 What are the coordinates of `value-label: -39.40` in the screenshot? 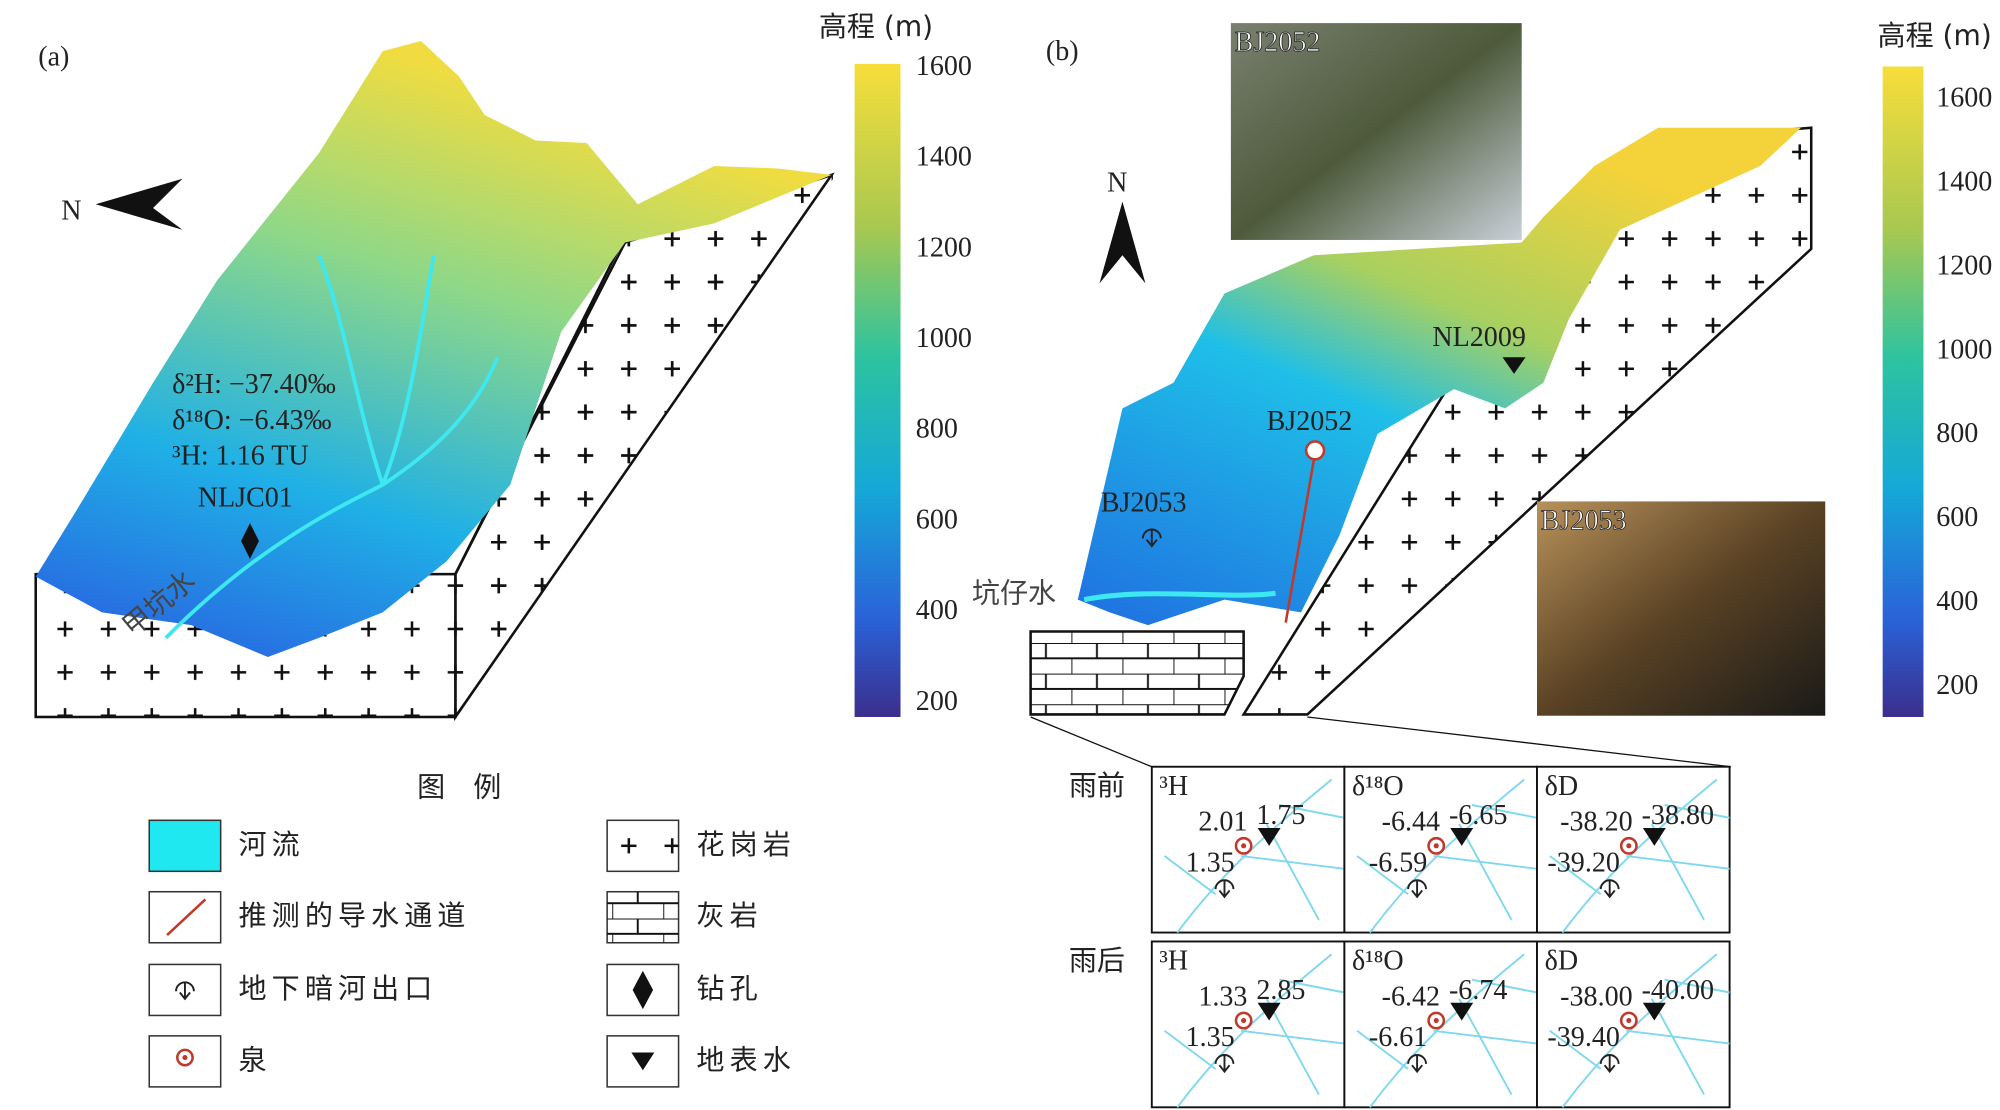 It's located at (1583, 1037).